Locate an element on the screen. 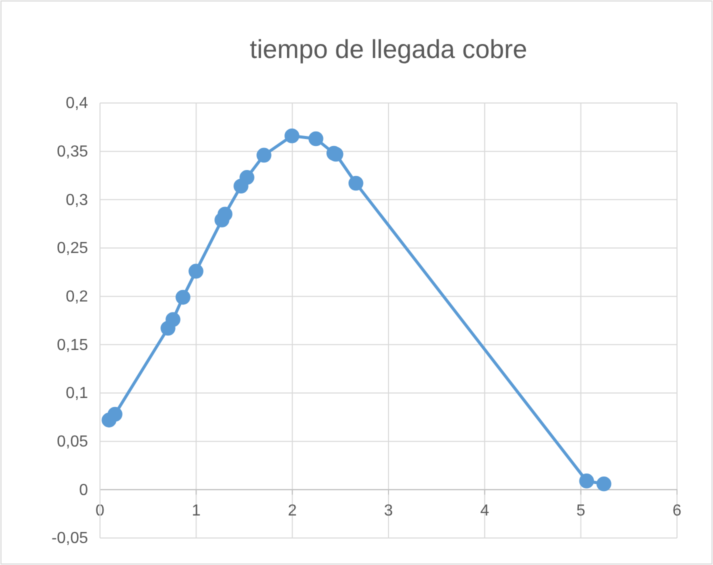 This screenshot has width=713, height=565. chart-title: tiempo de llegada cobre is located at coordinates (389, 49).